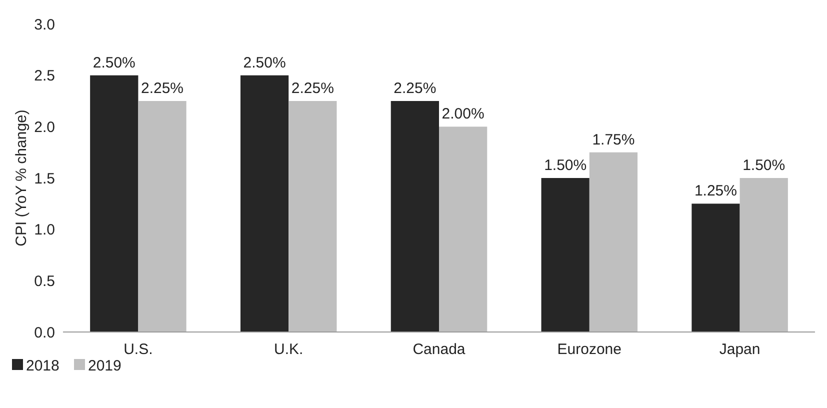 This screenshot has height=408, width=827. Describe the element at coordinates (739, 349) in the screenshot. I see `x-tick-label: Japan` at that location.